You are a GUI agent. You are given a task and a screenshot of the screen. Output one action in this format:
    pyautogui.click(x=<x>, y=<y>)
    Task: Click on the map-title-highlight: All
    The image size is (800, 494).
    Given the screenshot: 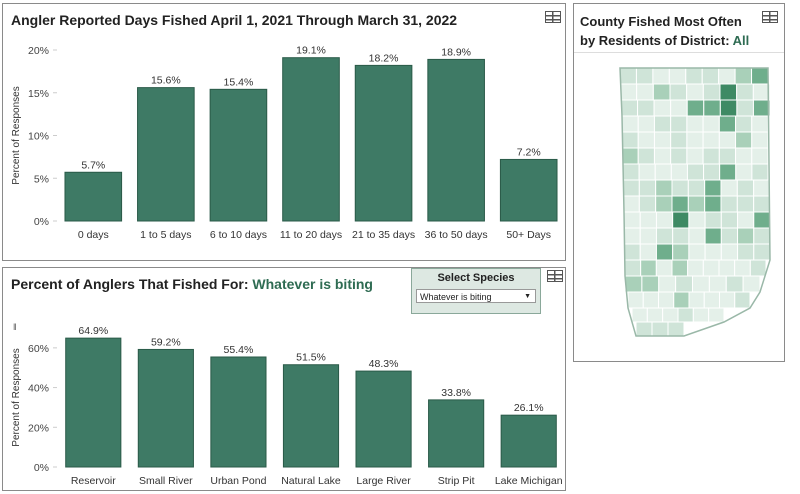 What is the action you would take?
    pyautogui.click(x=741, y=40)
    